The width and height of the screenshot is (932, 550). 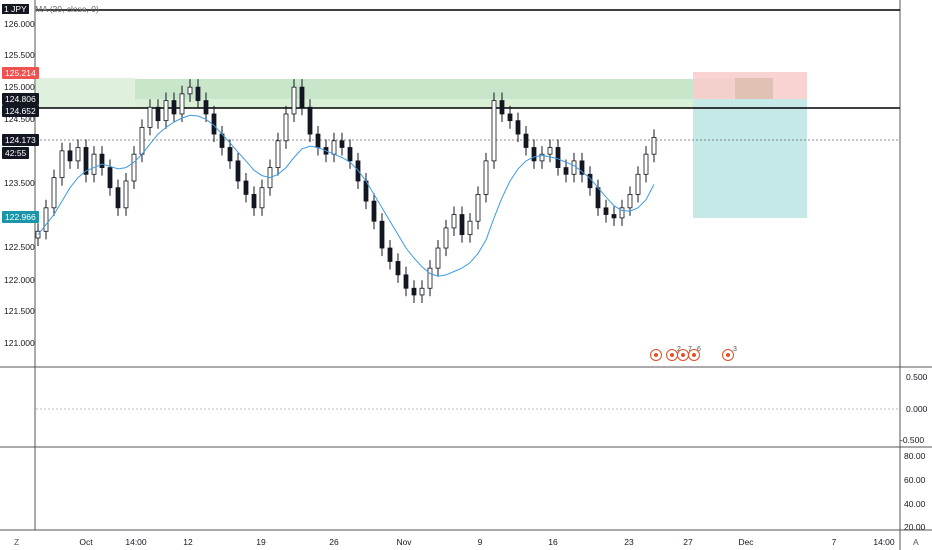 I want to click on pane3-tick: 60.00, so click(x=915, y=480).